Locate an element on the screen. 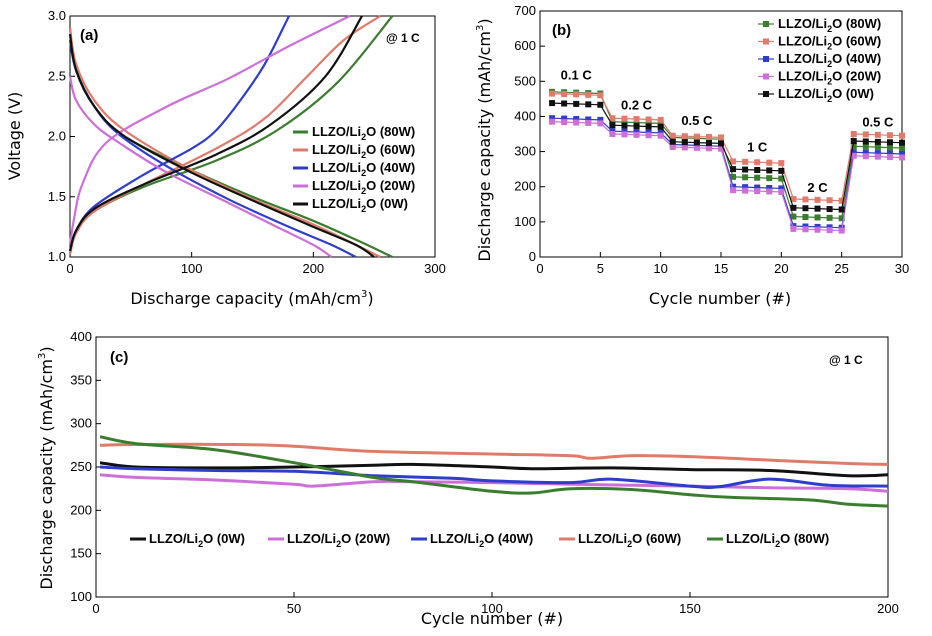 Image resolution: width=932 pixels, height=636 pixels. x-tick-label: 100 is located at coordinates (192, 268).